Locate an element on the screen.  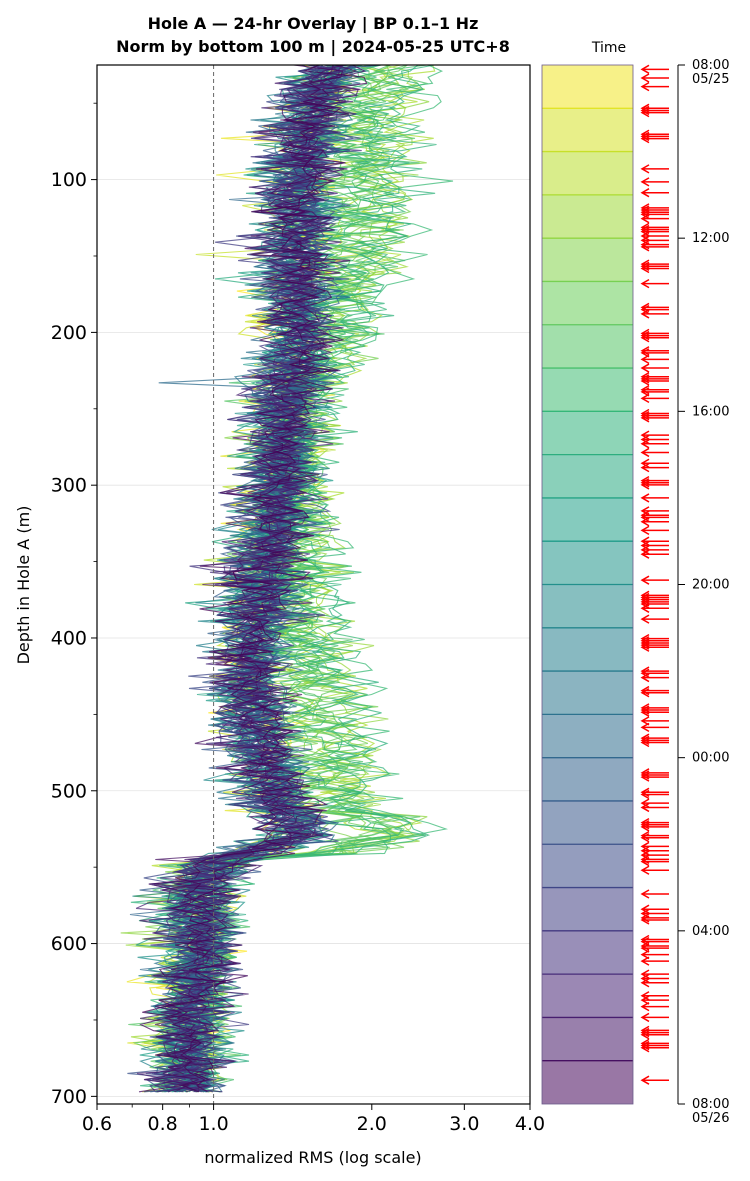
x-tick-label: 0.8 is located at coordinates (163, 1124).